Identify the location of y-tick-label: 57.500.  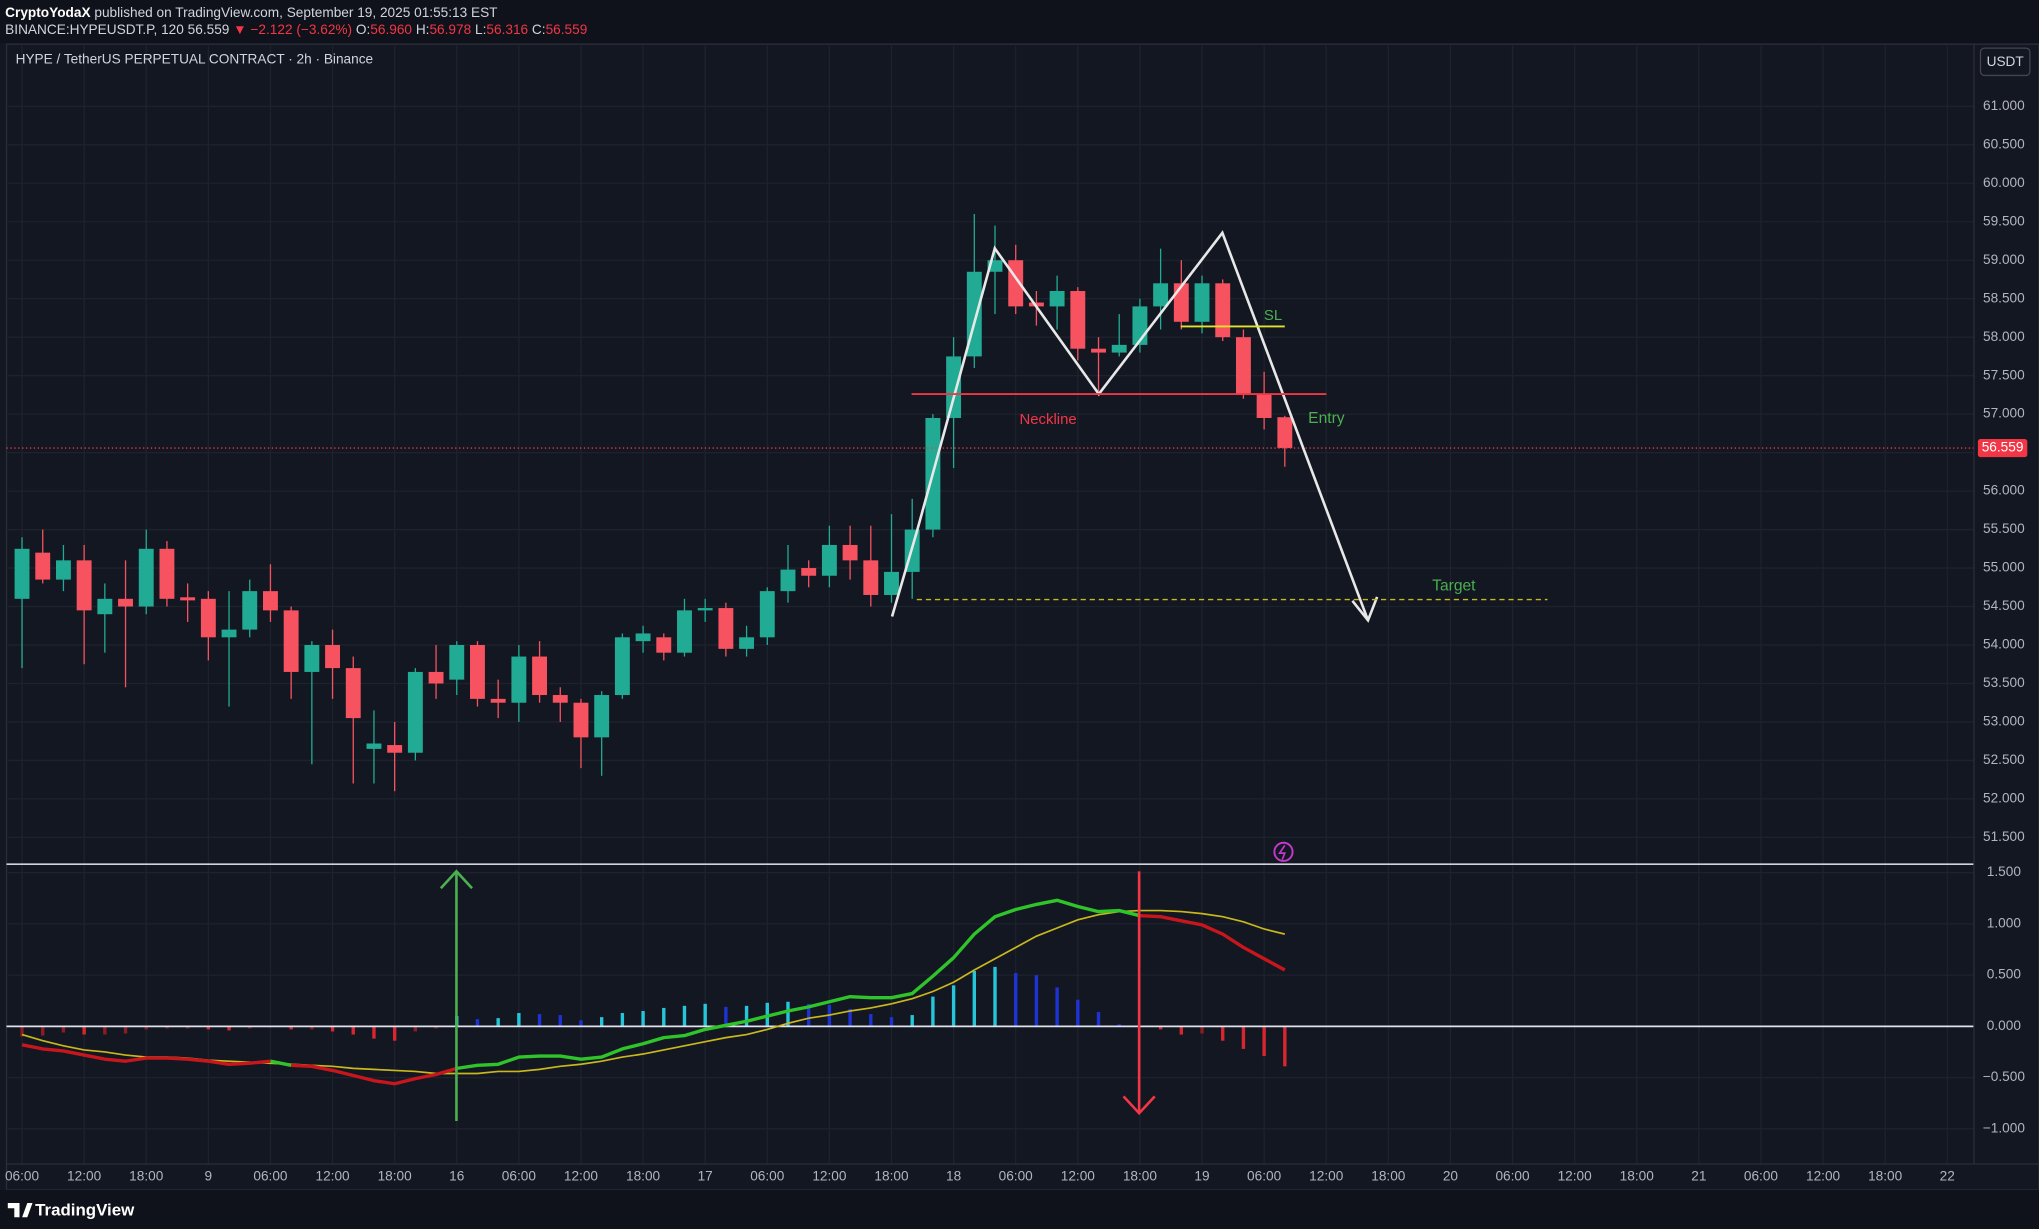
(2004, 374).